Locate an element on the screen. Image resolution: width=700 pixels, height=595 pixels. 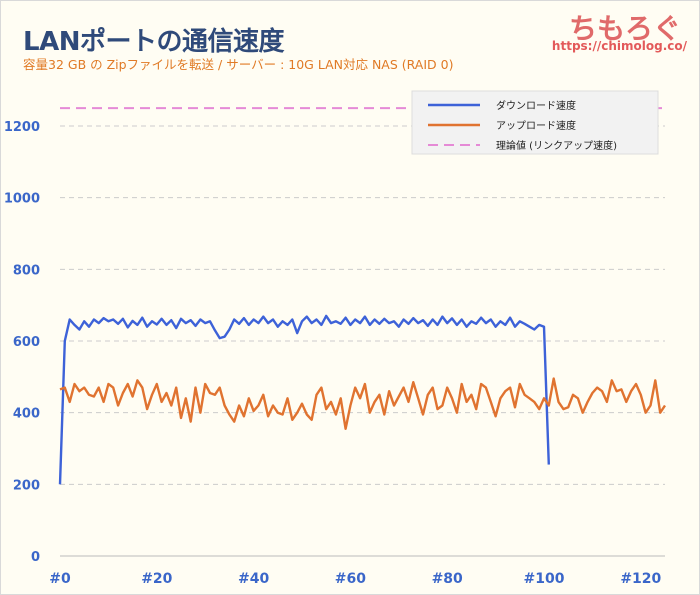
legend-box is located at coordinates (535, 122).